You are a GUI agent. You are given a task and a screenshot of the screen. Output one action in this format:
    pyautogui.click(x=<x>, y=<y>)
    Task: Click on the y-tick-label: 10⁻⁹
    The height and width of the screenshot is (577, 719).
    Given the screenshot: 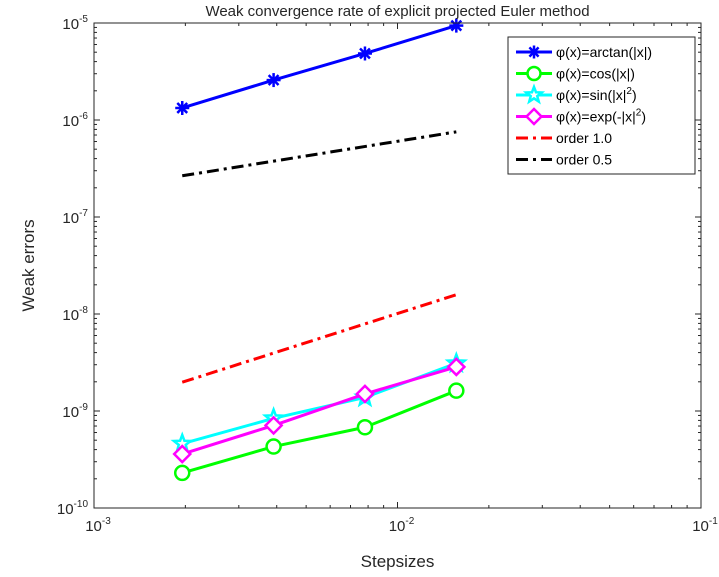 What is the action you would take?
    pyautogui.click(x=75, y=411)
    